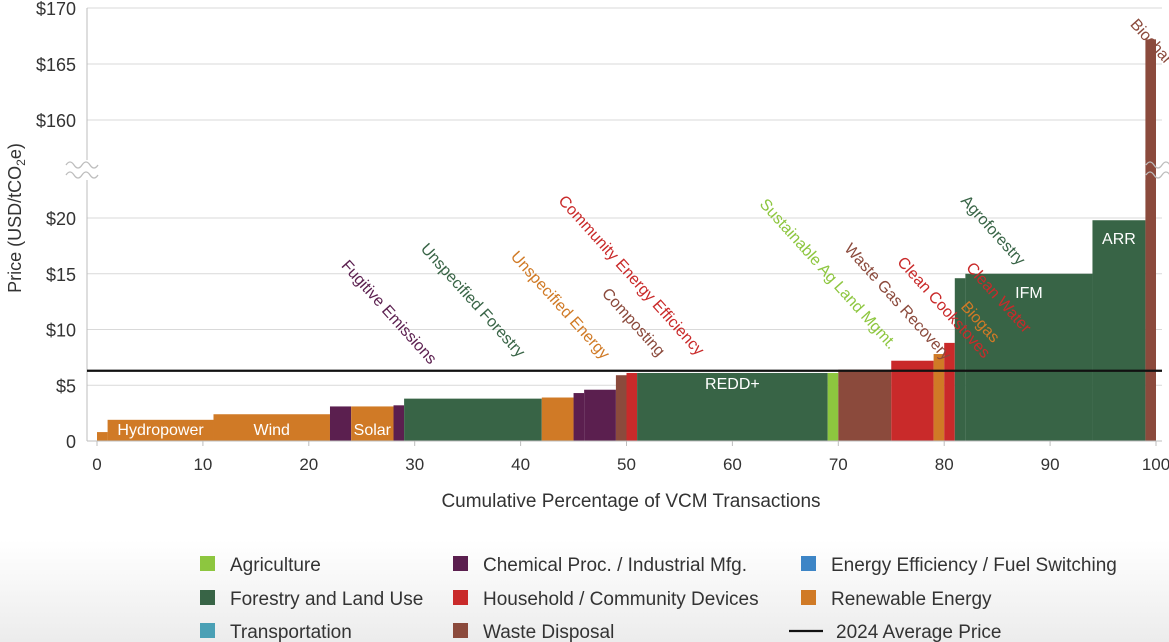  Describe the element at coordinates (1050, 464) in the screenshot. I see `x-tick-label: 90` at that location.